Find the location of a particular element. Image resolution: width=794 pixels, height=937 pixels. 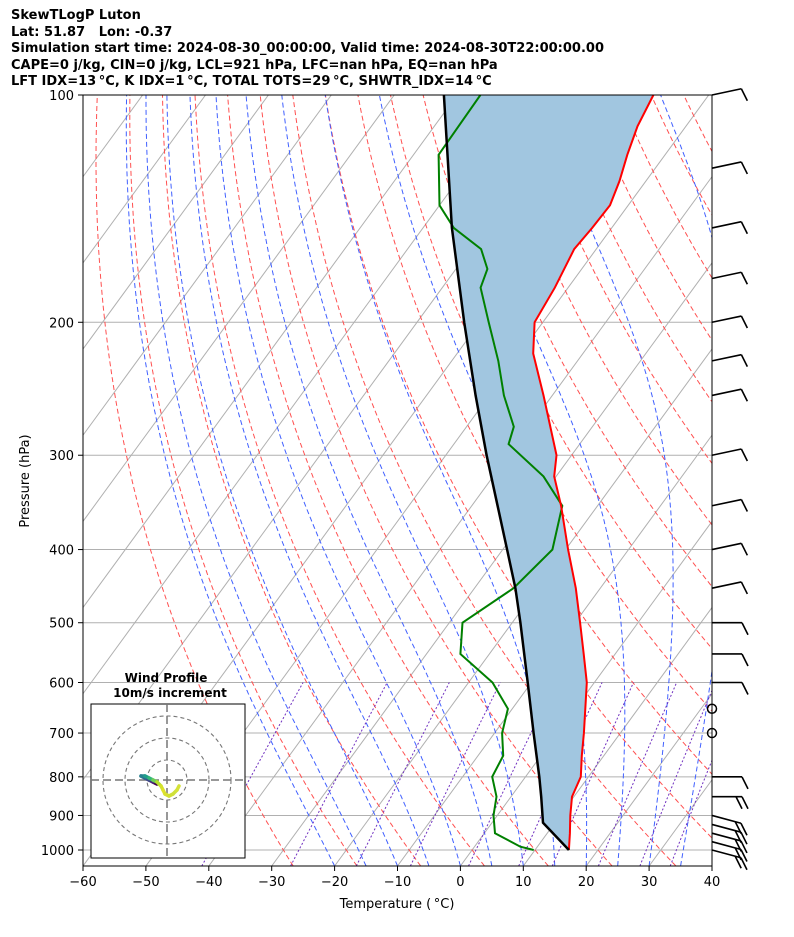

y-tick-label: 700 is located at coordinates (61, 734).